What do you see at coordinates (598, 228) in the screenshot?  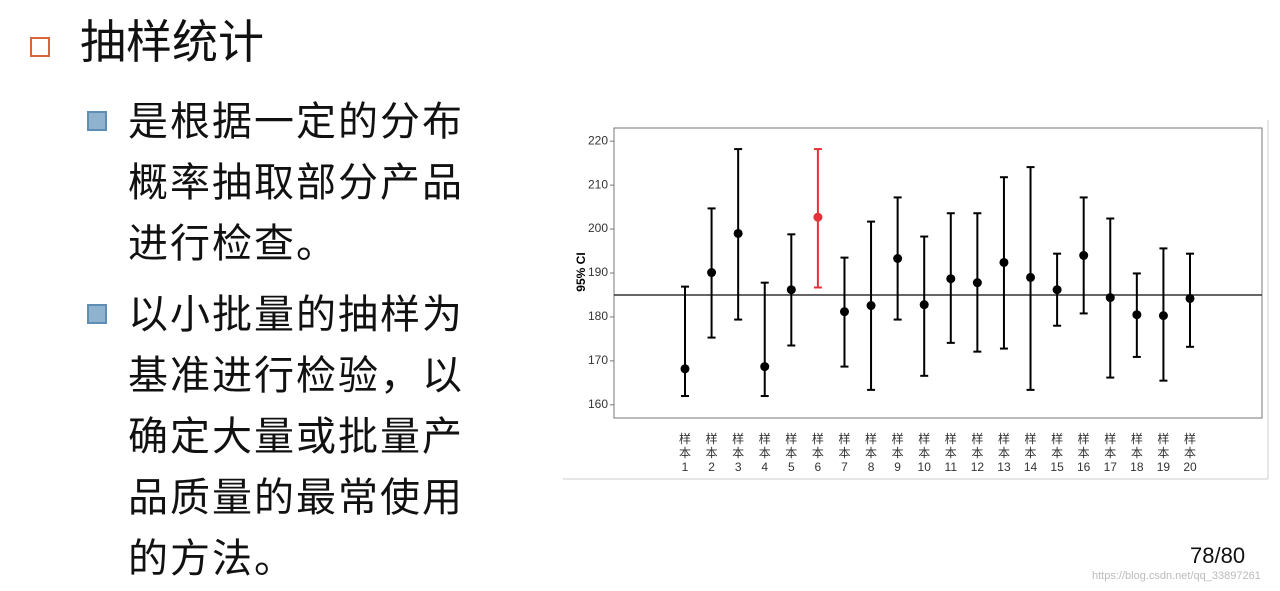 I see `y-tick-label: 200` at bounding box center [598, 228].